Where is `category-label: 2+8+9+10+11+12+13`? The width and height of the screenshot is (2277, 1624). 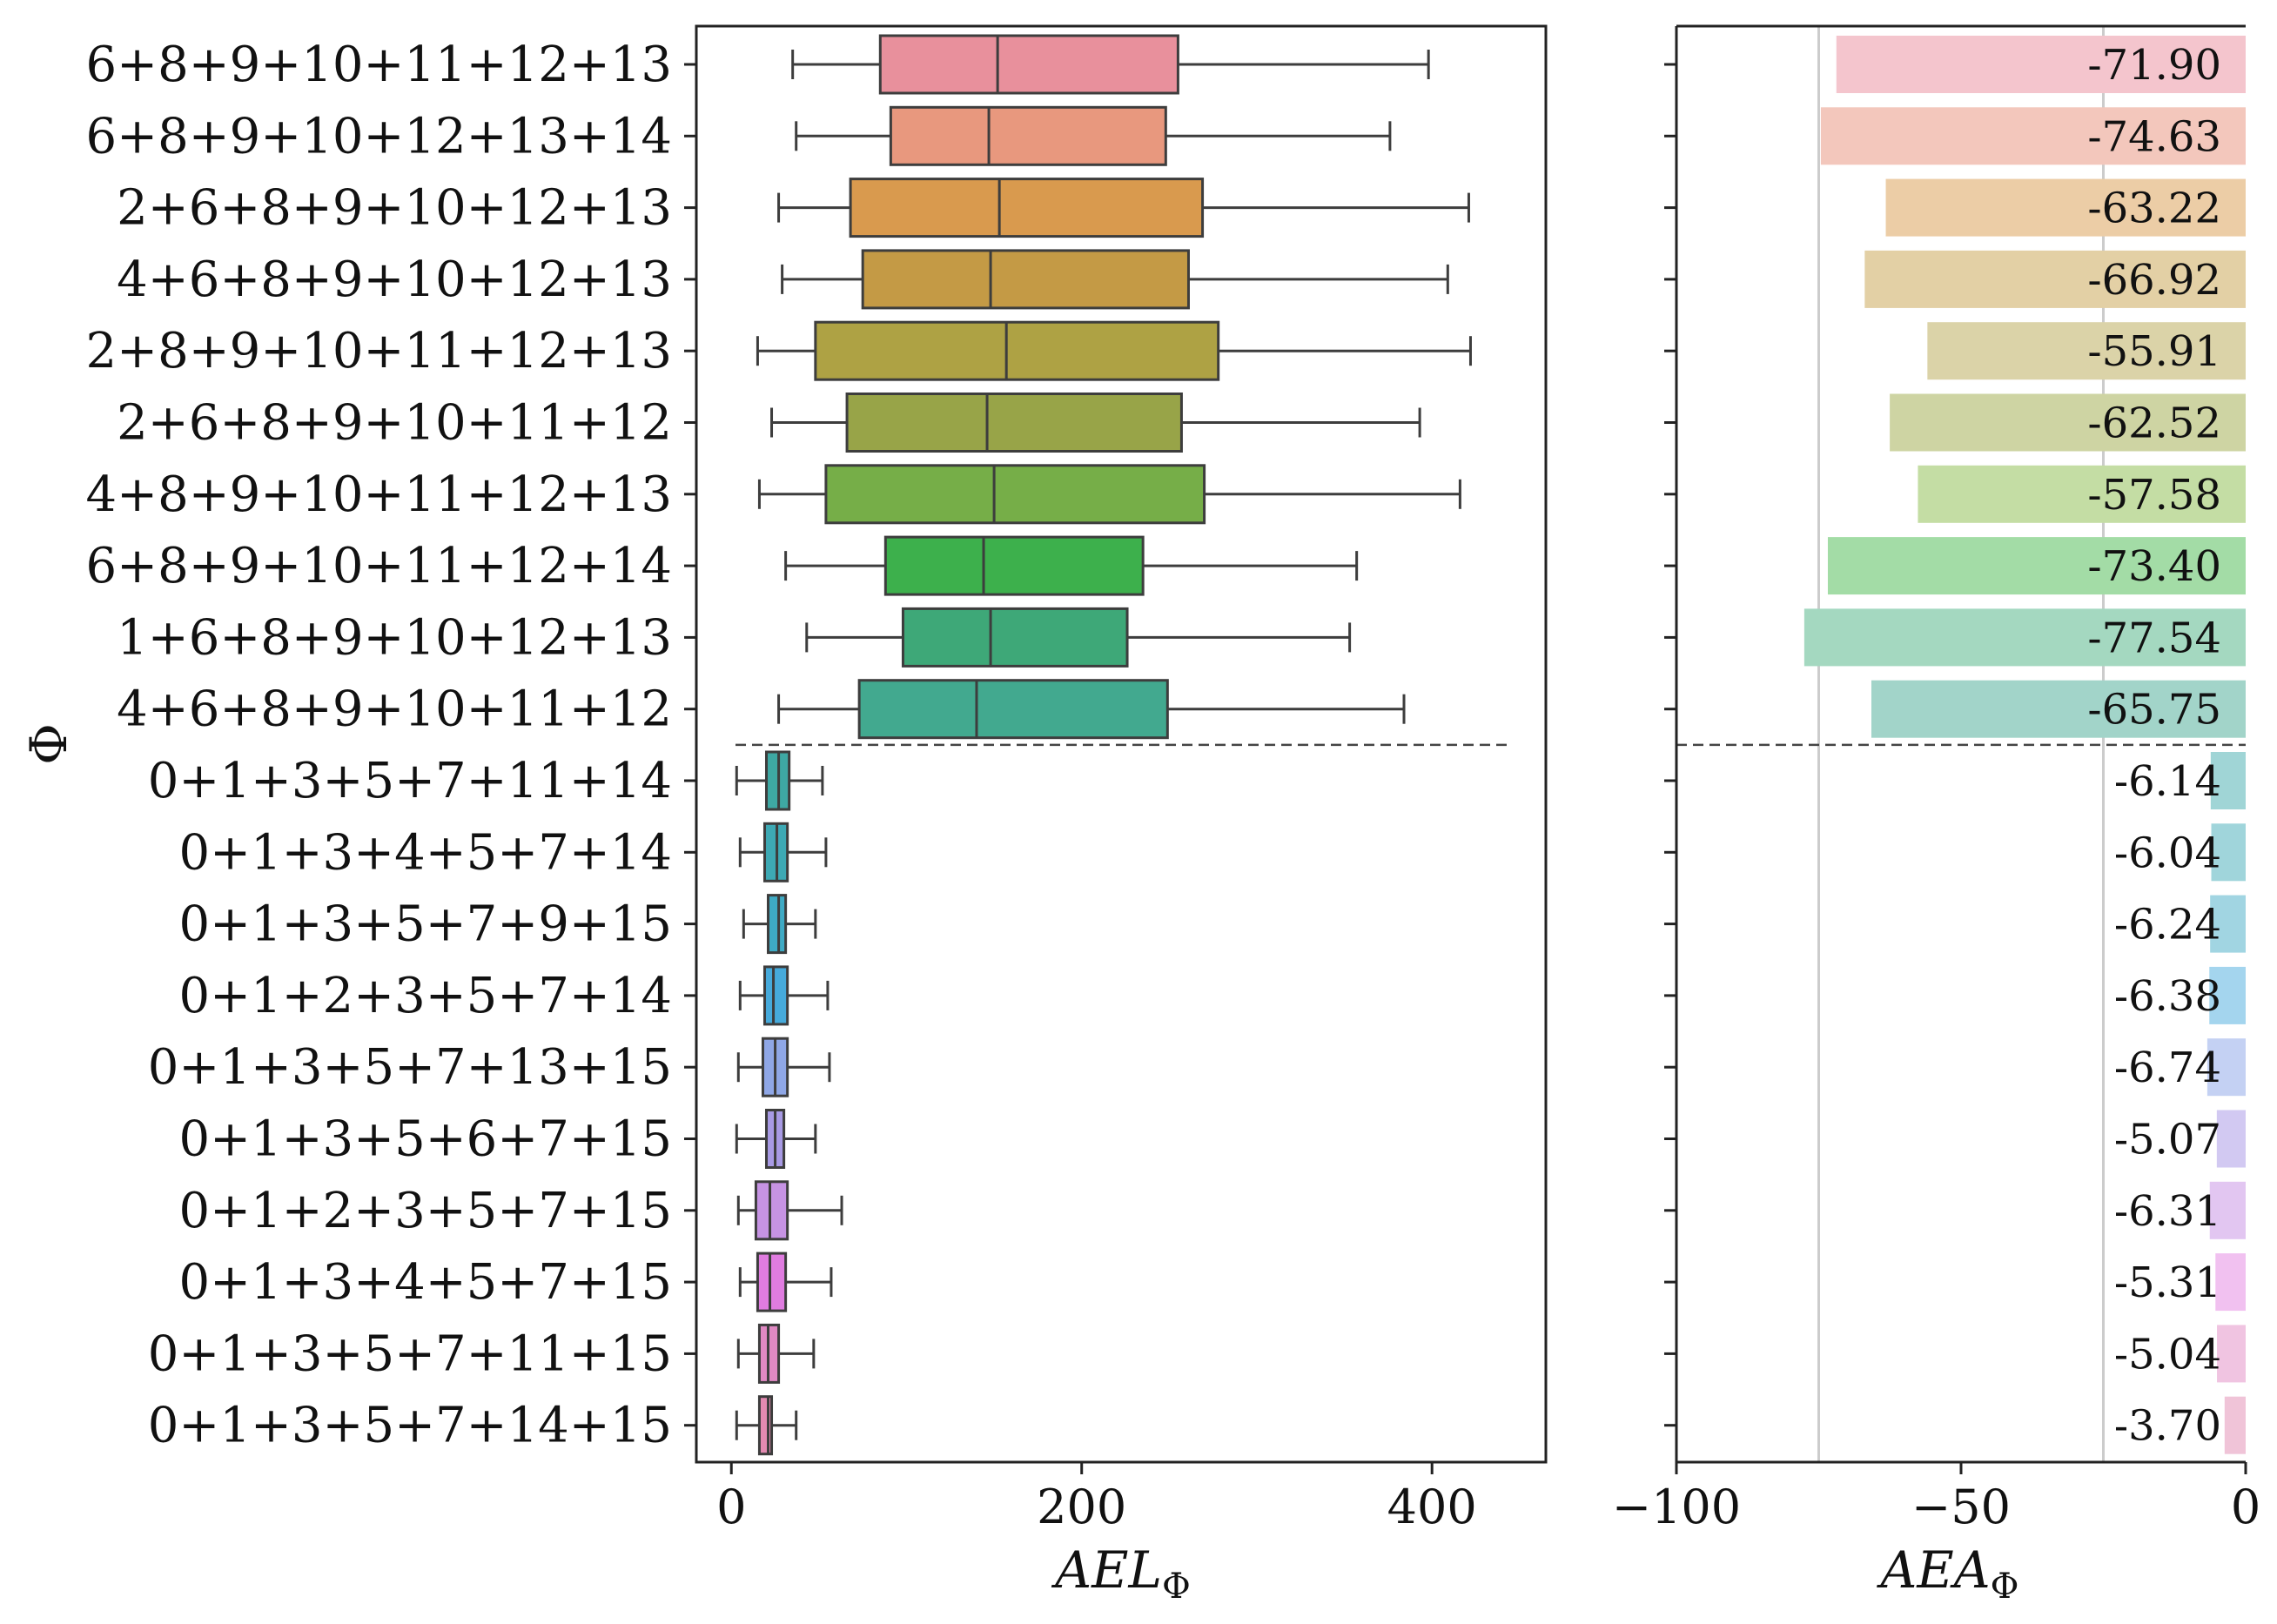
category-label: 2+8+9+10+11+12+13 is located at coordinates (379, 351).